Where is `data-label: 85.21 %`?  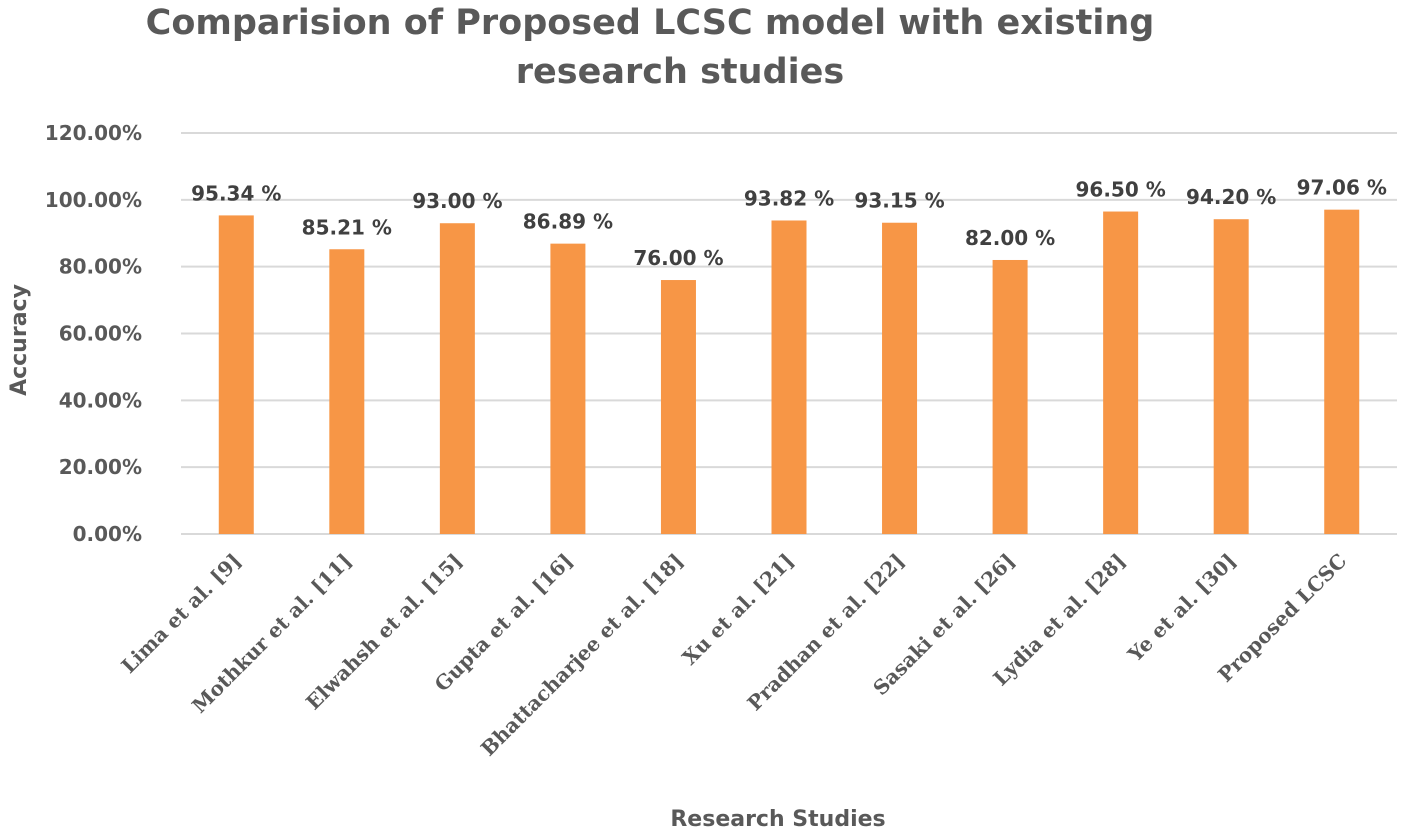 data-label: 85.21 % is located at coordinates (347, 227).